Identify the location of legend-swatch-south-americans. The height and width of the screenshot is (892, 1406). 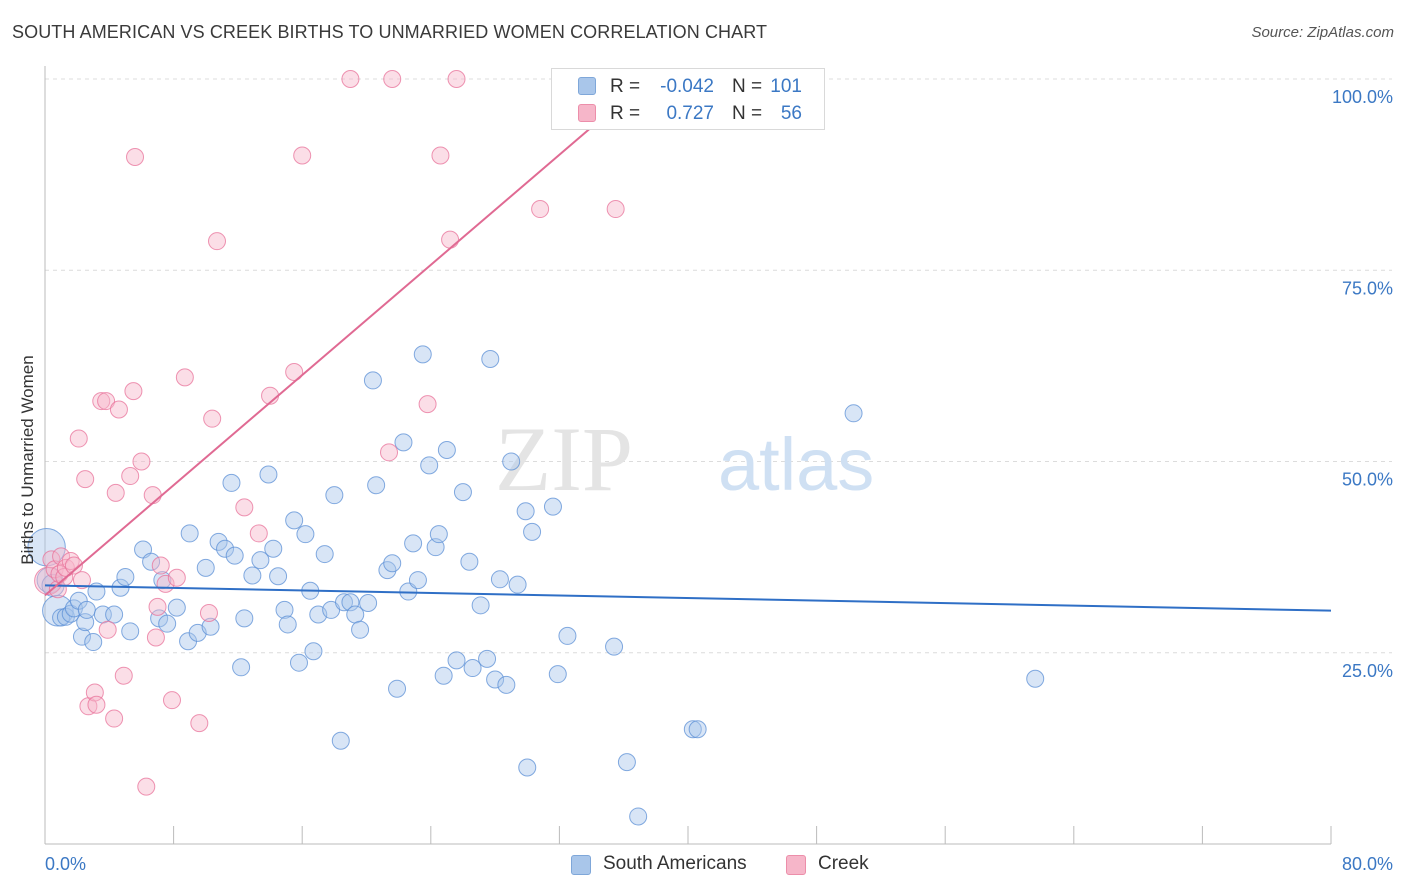
(581, 865).